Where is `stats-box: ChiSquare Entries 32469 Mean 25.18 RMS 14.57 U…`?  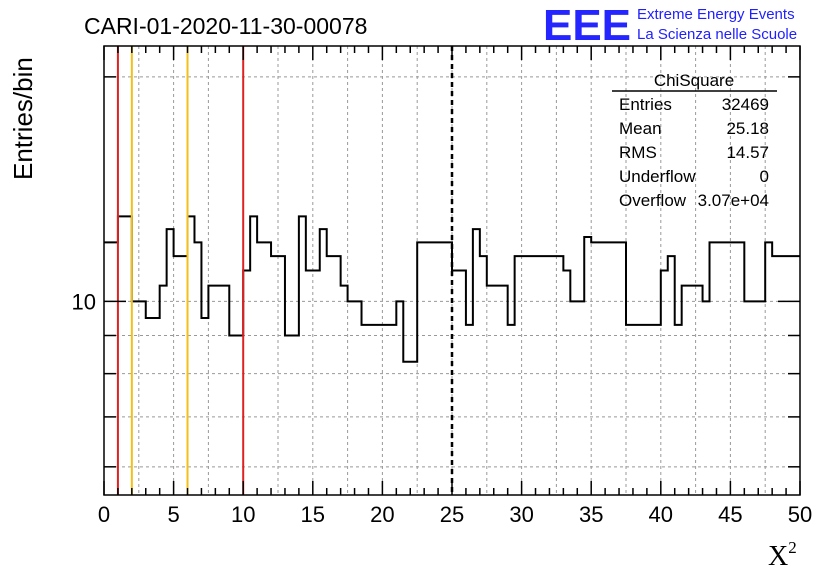 stats-box: ChiSquare Entries 32469 Mean 25.18 RMS 14.57 U… is located at coordinates (694, 140).